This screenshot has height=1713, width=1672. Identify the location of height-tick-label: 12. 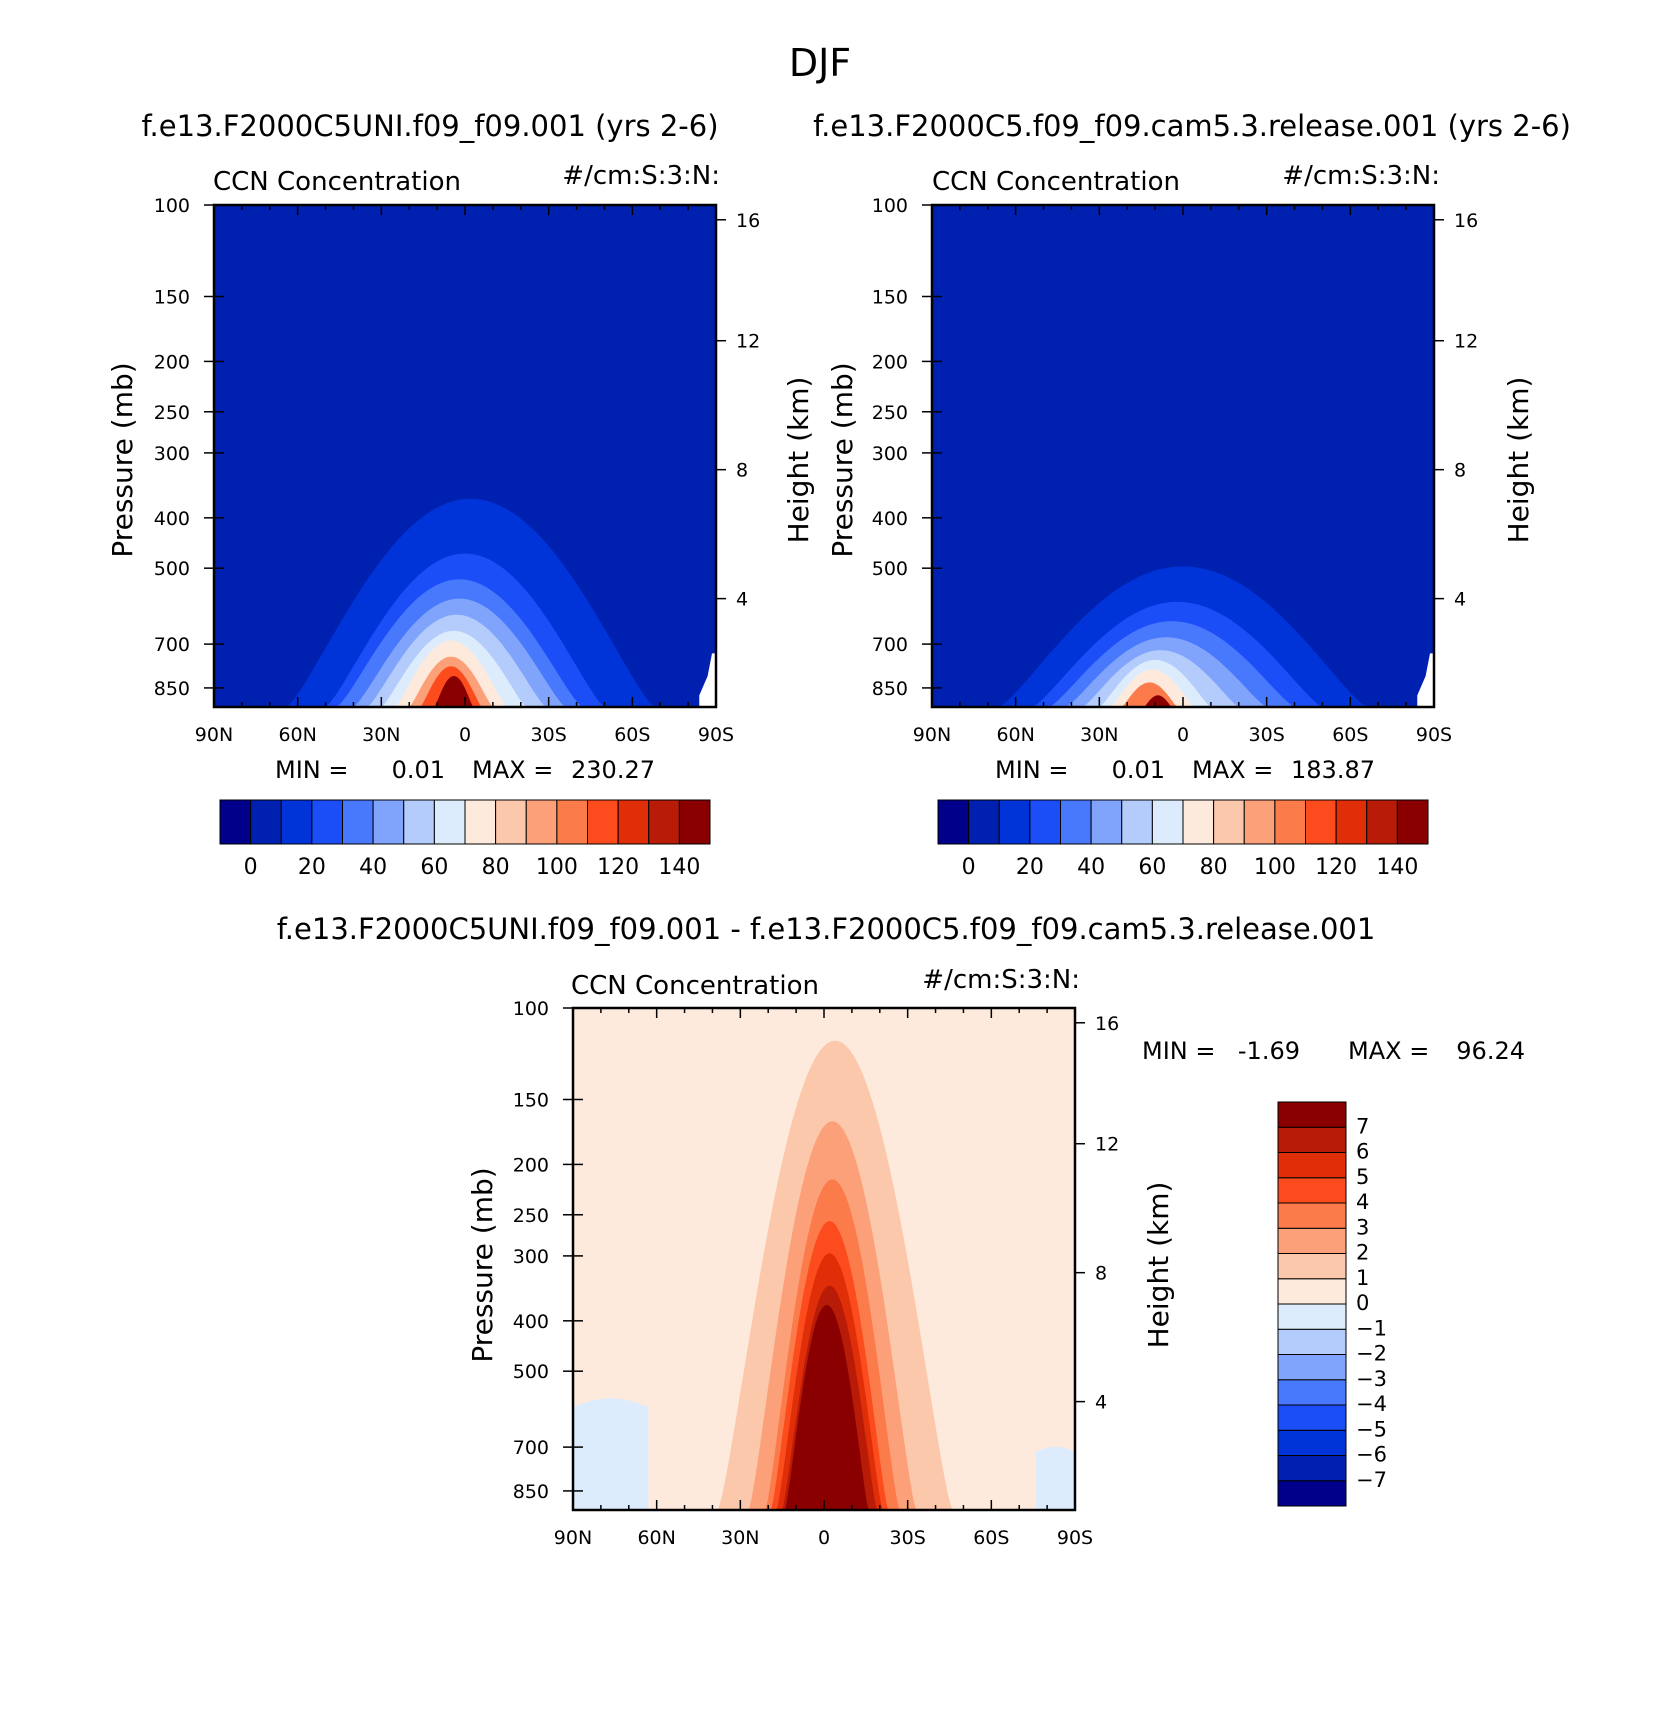
(748, 342).